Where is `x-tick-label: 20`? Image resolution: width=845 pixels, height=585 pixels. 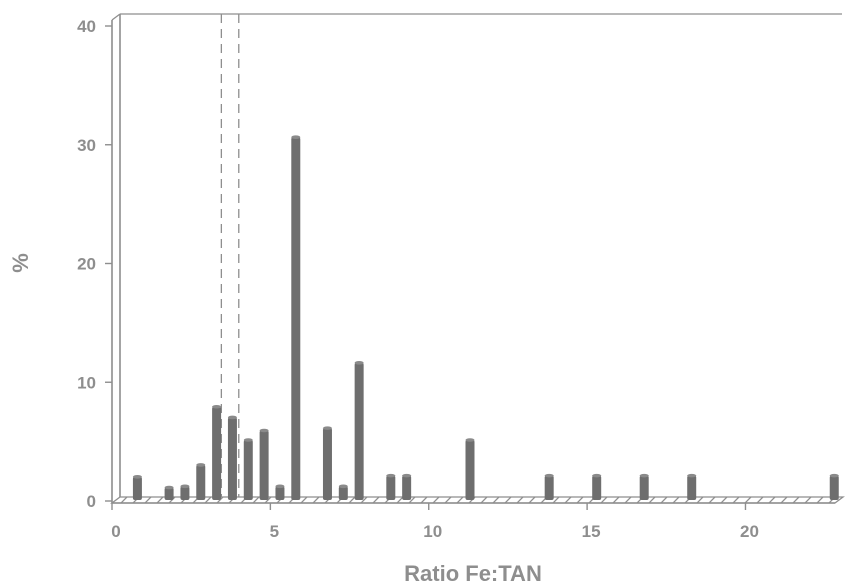
x-tick-label: 20 is located at coordinates (749, 531).